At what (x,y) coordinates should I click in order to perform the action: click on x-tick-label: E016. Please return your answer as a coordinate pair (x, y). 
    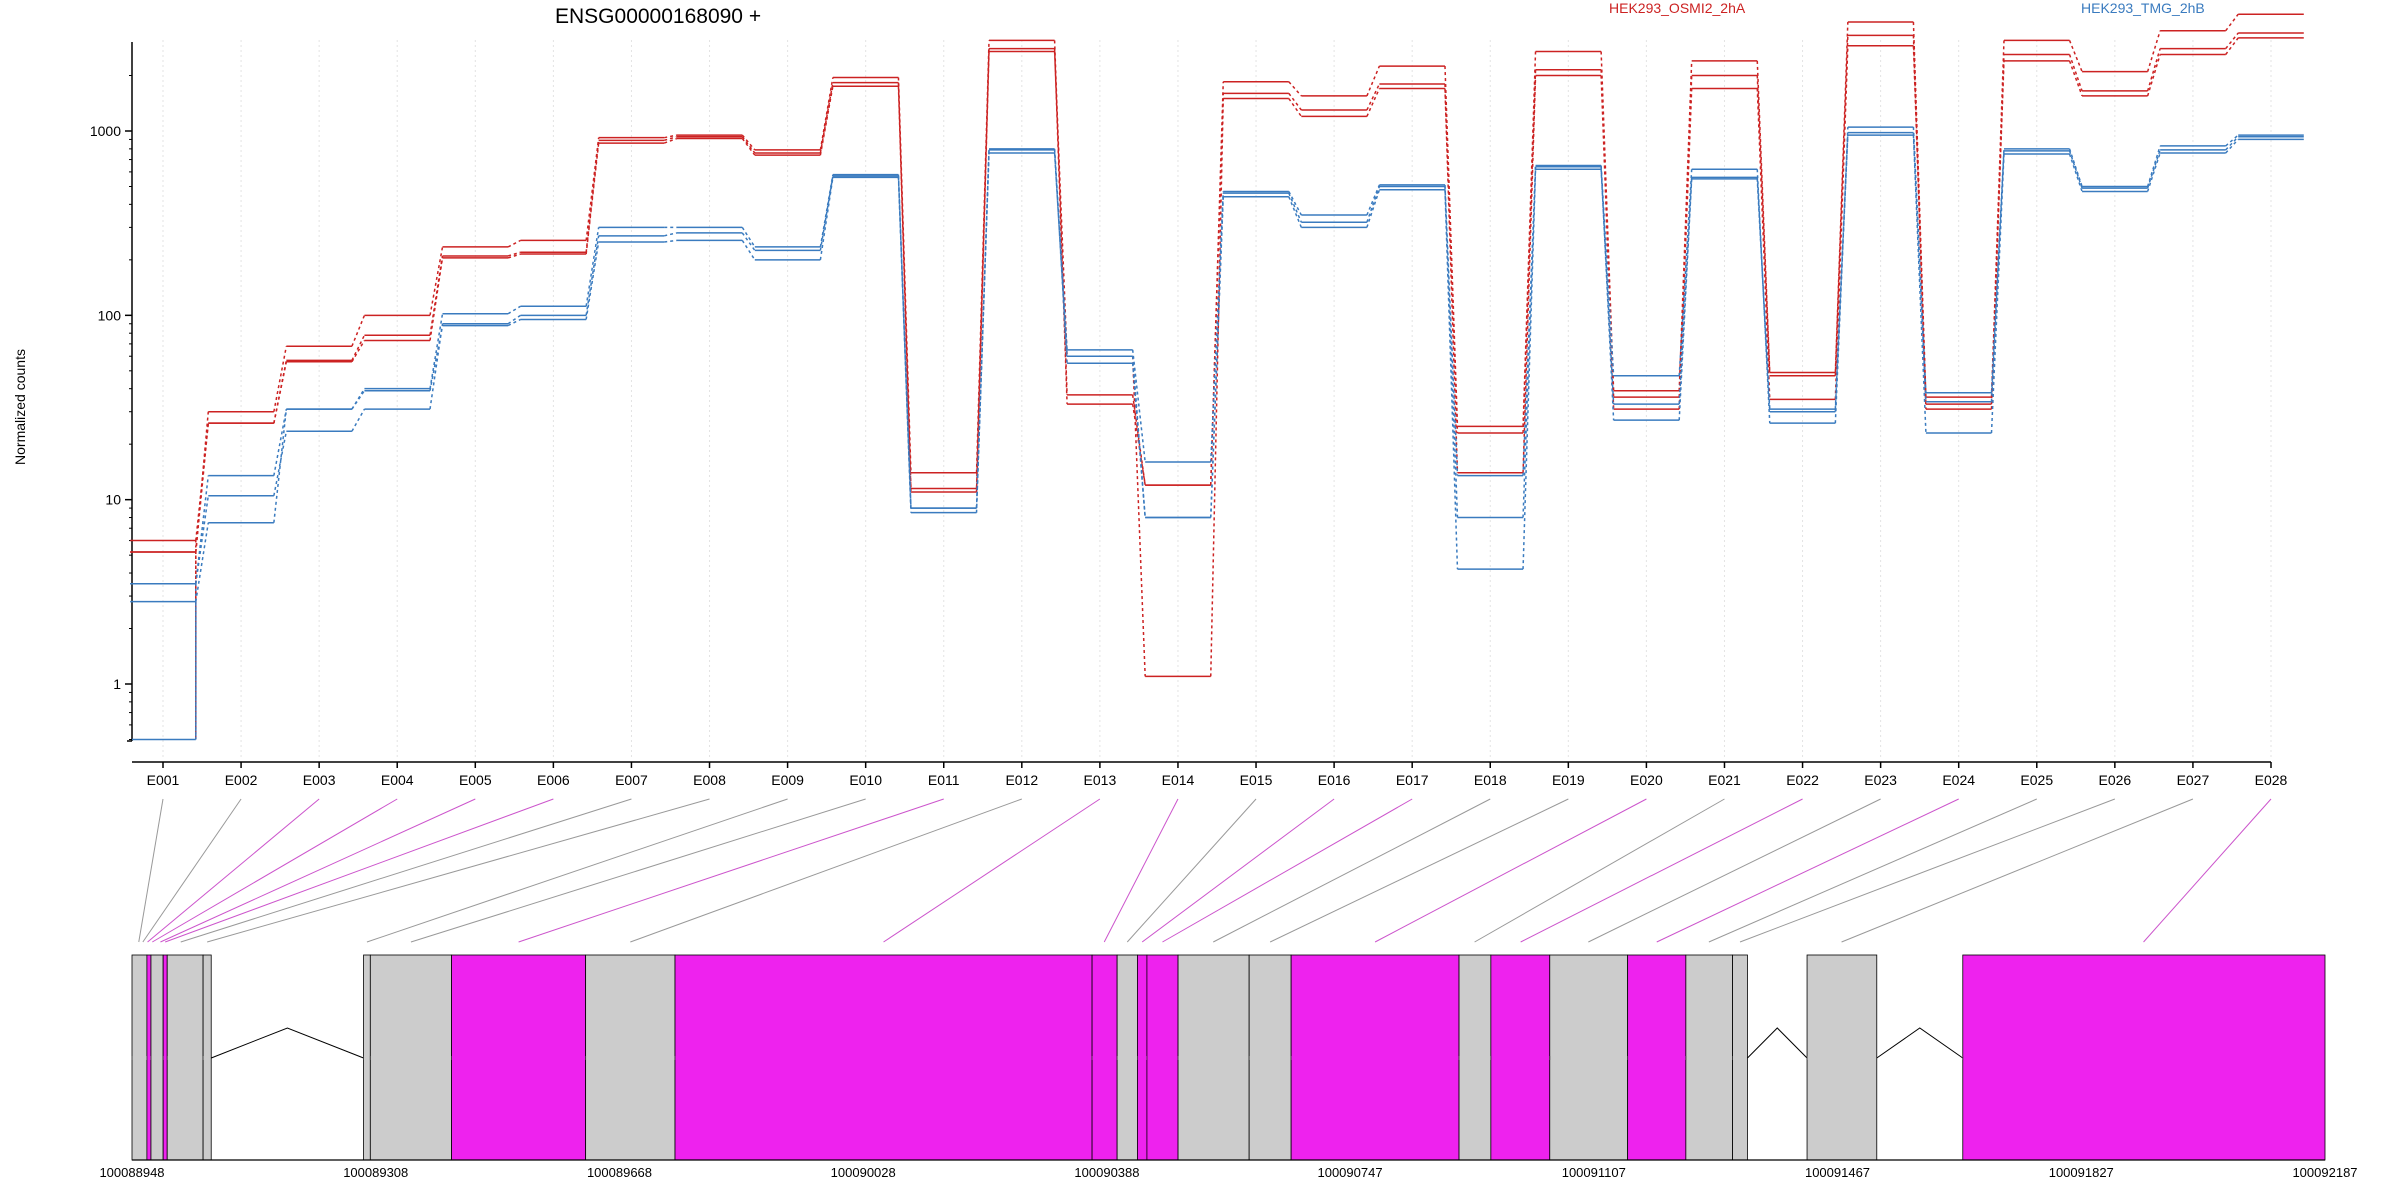
    Looking at the image, I should click on (1334, 780).